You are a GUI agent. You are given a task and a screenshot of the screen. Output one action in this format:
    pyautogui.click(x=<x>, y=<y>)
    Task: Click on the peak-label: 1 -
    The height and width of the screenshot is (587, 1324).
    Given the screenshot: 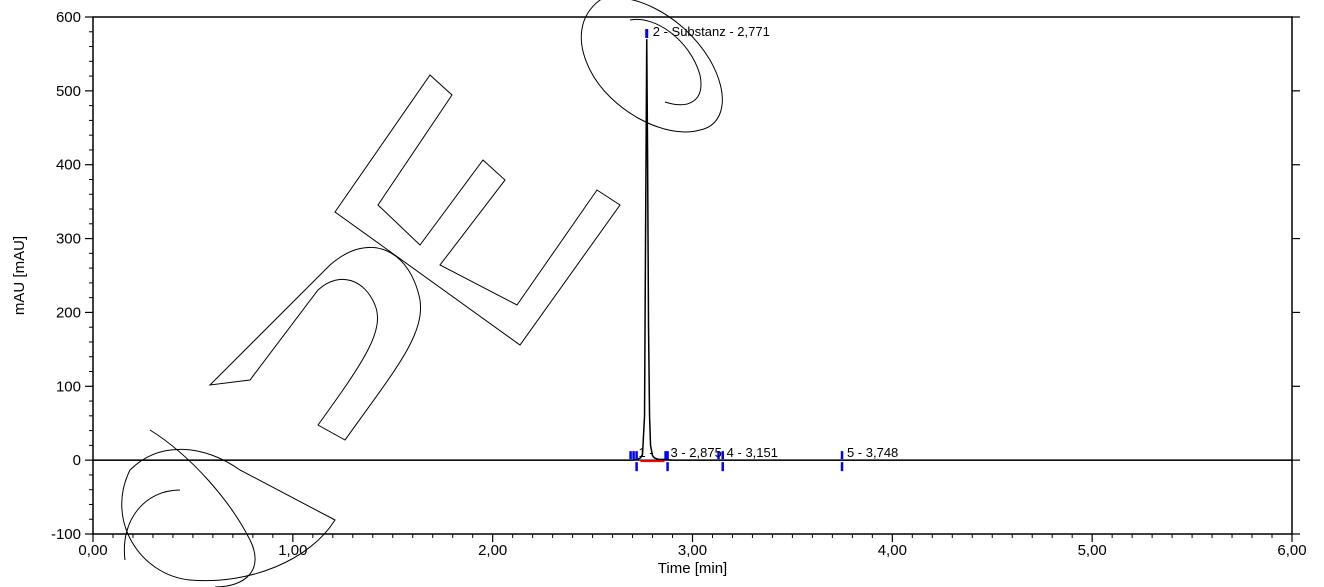 What is the action you would take?
    pyautogui.click(x=646, y=452)
    